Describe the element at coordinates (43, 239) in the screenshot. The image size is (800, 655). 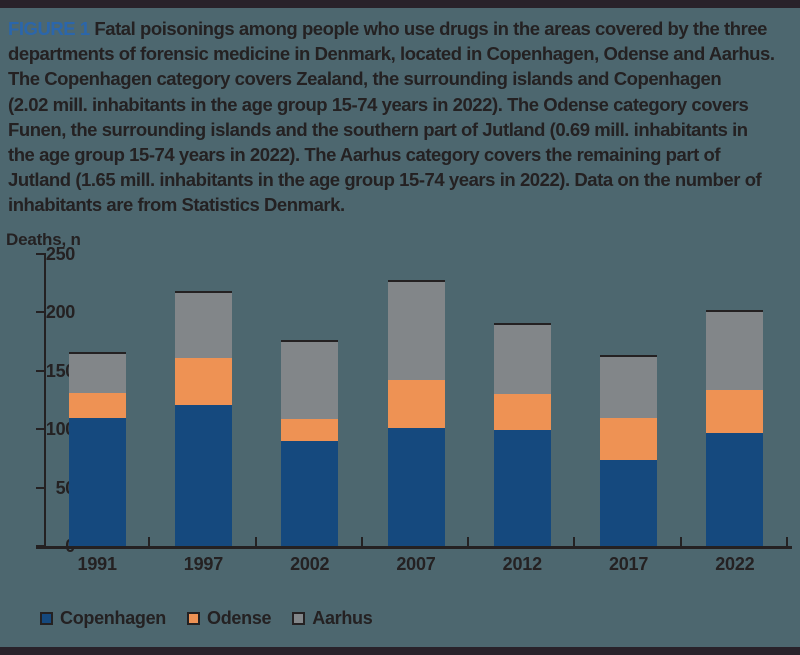
I see `y-axis-title: Deaths, n` at that location.